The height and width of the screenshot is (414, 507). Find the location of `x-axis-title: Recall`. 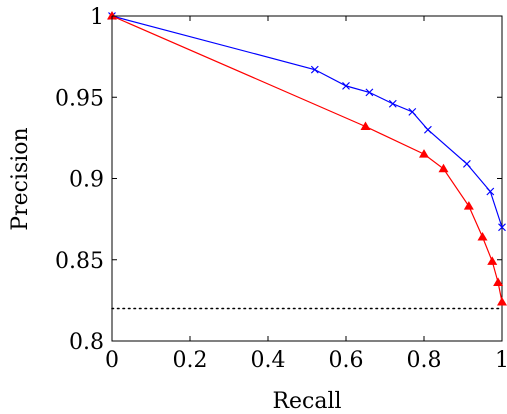

x-axis-title: Recall is located at coordinates (306, 401).